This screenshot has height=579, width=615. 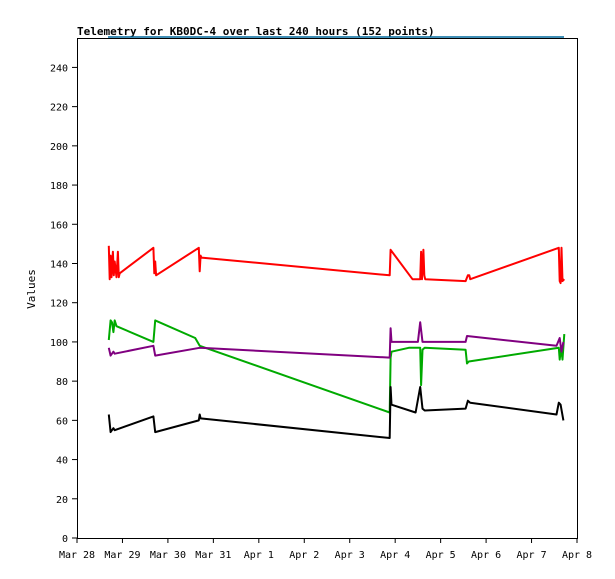 What do you see at coordinates (350, 555) in the screenshot?
I see `x-tick-label: Apr 3` at bounding box center [350, 555].